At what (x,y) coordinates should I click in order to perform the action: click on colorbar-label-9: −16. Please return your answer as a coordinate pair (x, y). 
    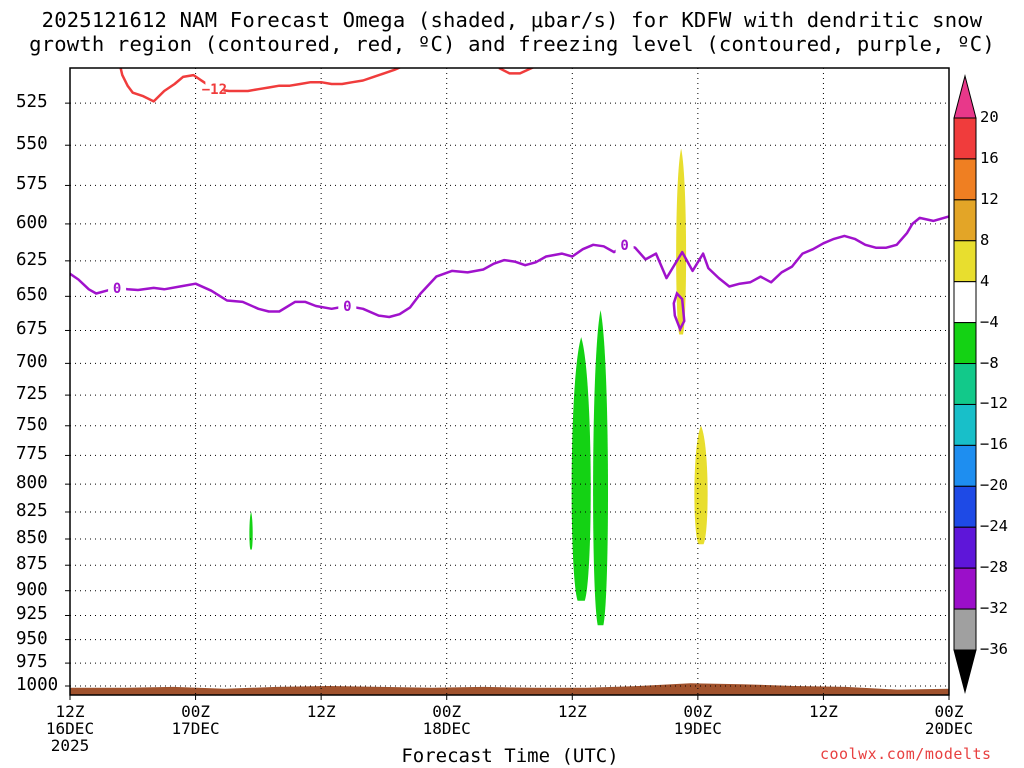
    Looking at the image, I should click on (994, 444).